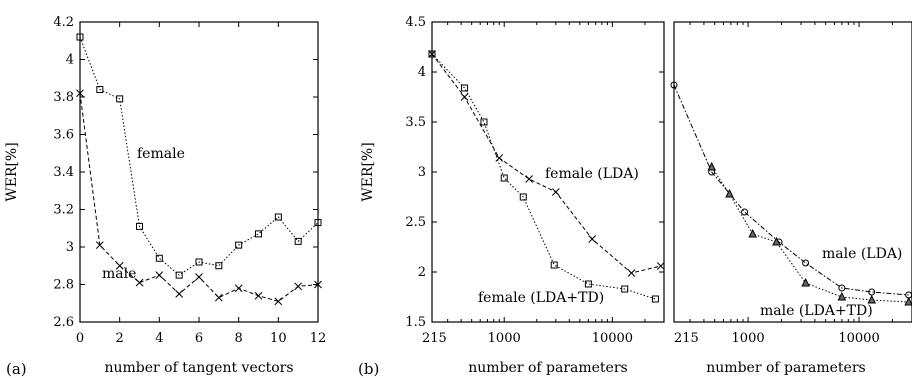 This screenshot has height=378, width=912. What do you see at coordinates (198, 368) in the screenshot?
I see `x-axis-label-c0: number of tangent vectors` at bounding box center [198, 368].